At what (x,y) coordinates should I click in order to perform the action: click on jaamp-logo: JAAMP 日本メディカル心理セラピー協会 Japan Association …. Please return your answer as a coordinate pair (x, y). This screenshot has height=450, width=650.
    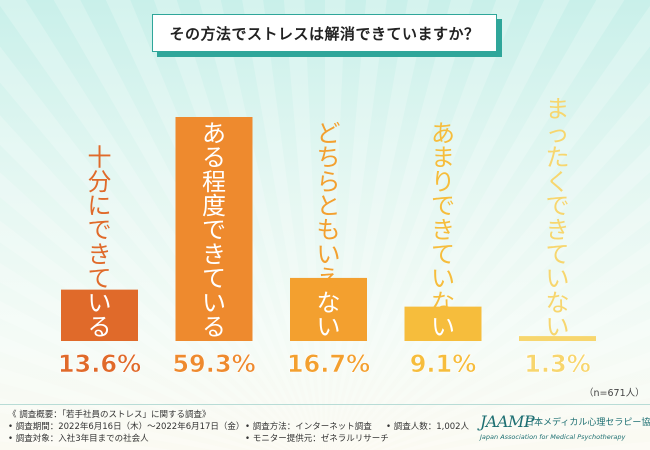
    Looking at the image, I should click on (565, 429).